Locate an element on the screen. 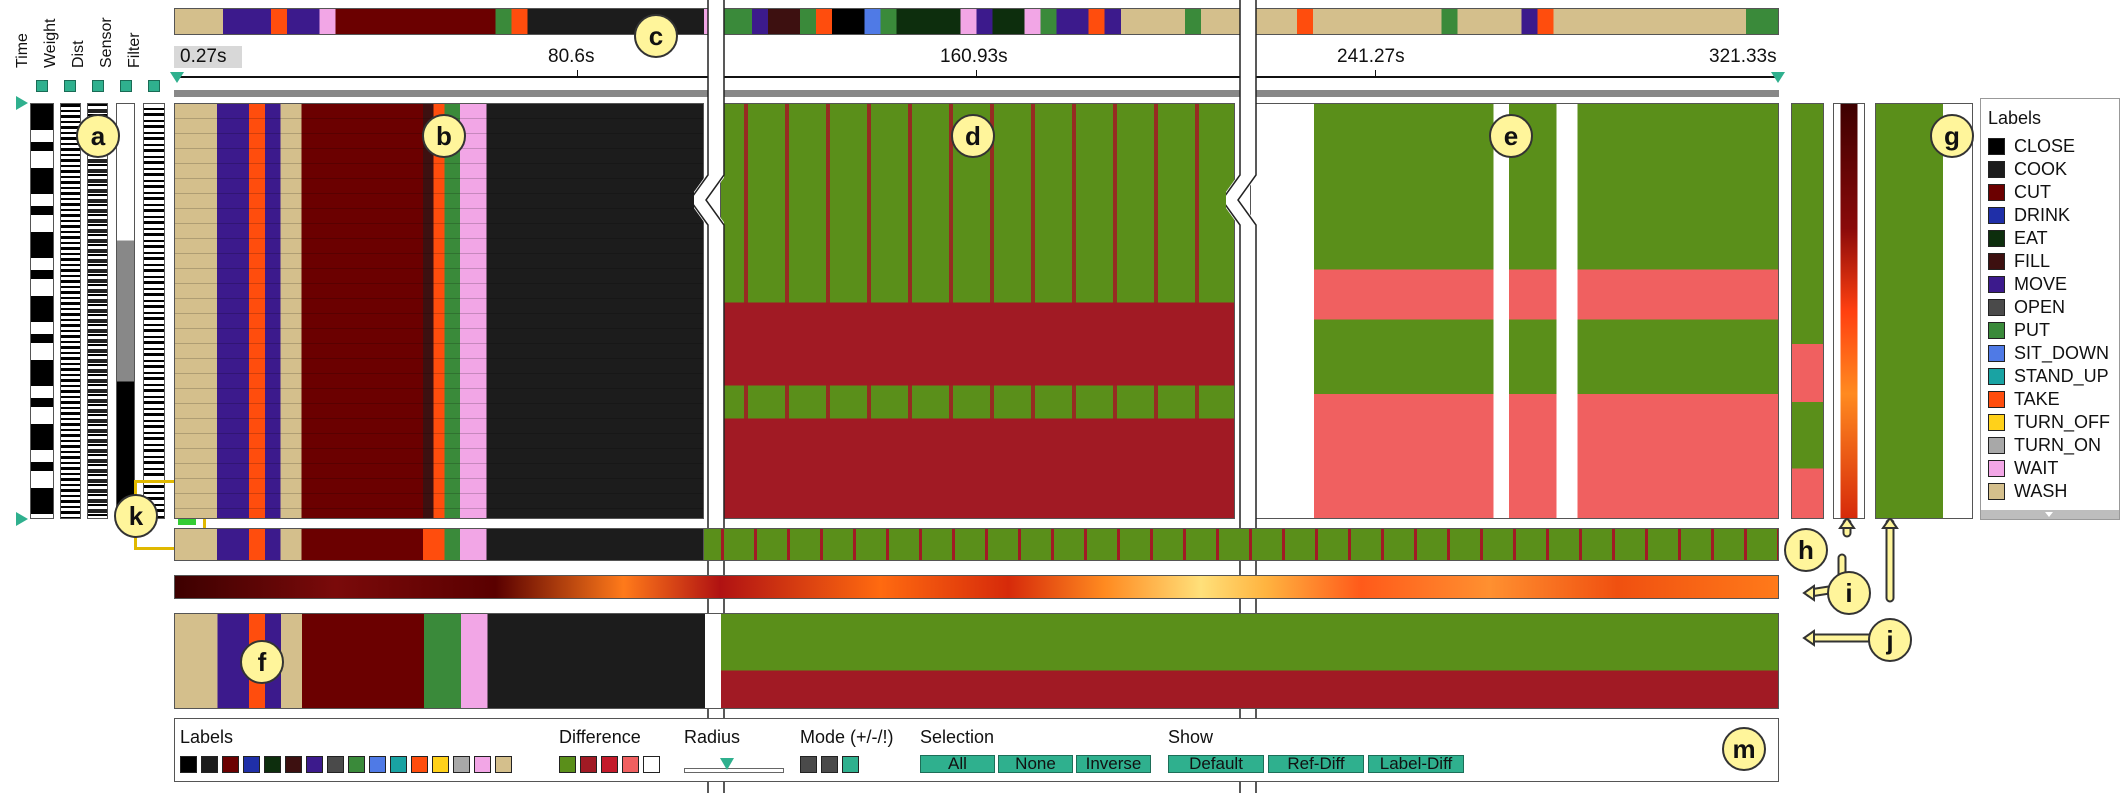  mode-option-not is located at coordinates (850, 764).